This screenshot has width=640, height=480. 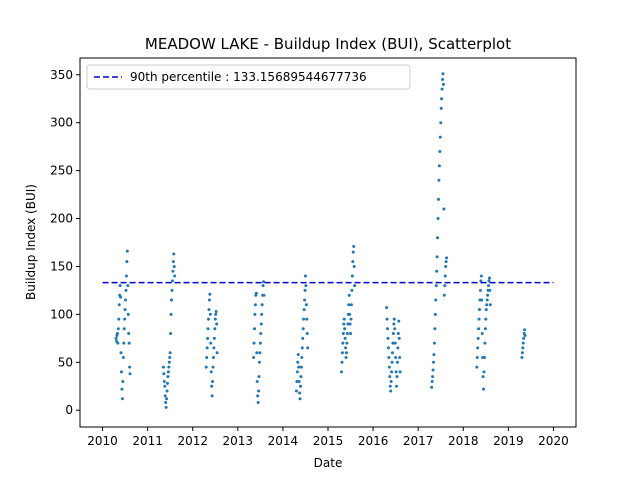 What do you see at coordinates (69, 410) in the screenshot?
I see `y-tick-label: 0` at bounding box center [69, 410].